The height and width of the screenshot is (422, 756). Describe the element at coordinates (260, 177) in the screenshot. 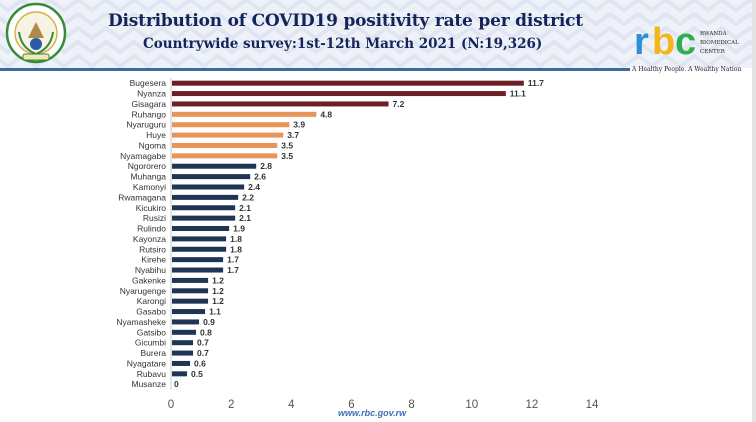

I see `value-label: 2.6` at that location.